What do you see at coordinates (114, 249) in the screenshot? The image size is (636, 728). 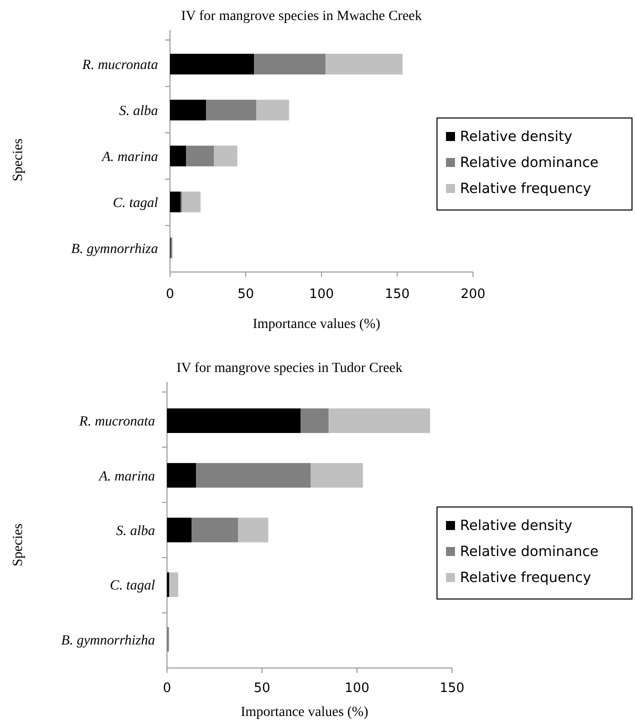 I see `y-tick-label: B. gymnorrhiza` at bounding box center [114, 249].